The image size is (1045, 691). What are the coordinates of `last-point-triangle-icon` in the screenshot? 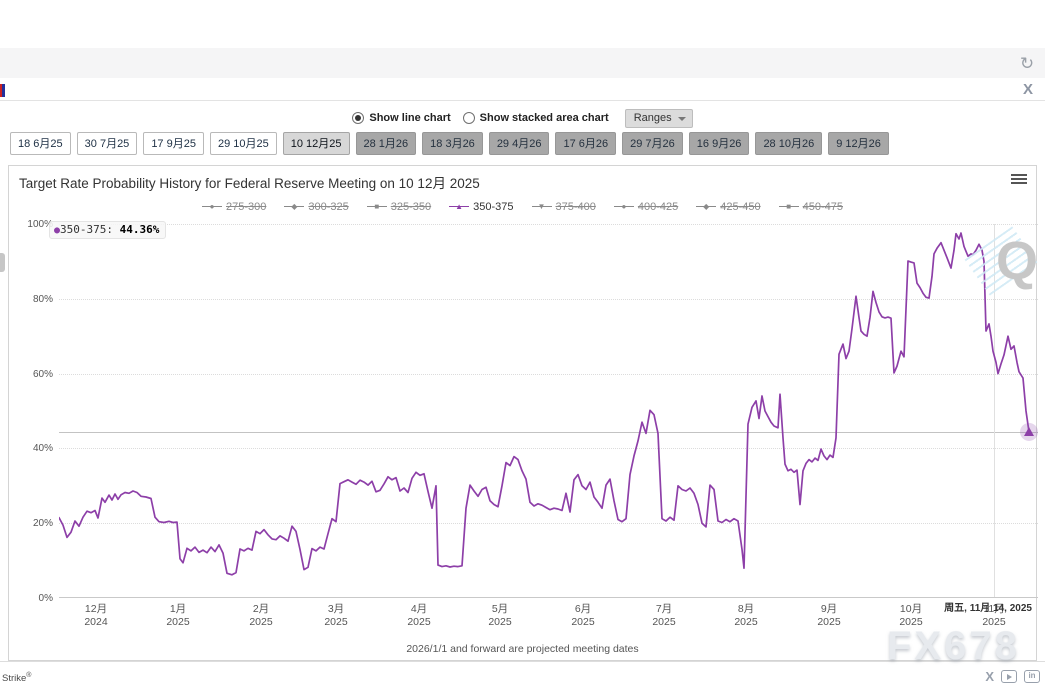 It's located at (1029, 431).